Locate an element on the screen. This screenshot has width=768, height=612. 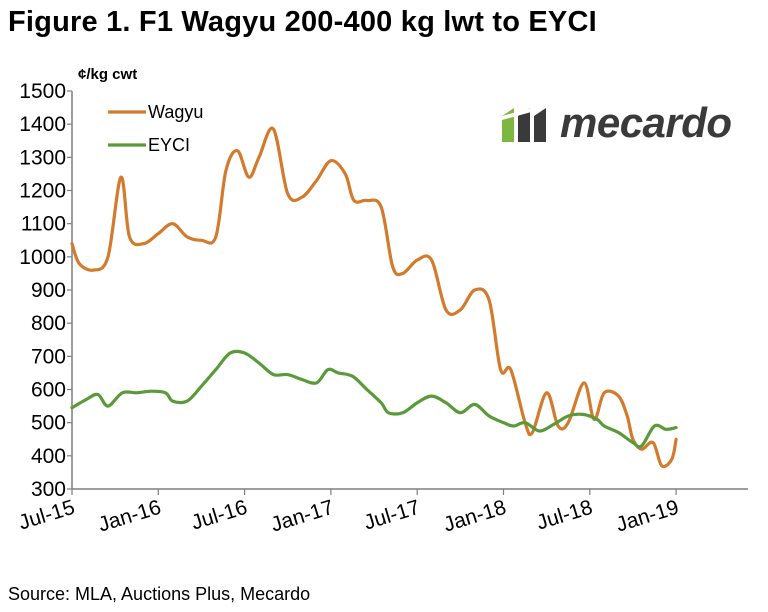
y-tick-label: 400 is located at coordinates (48, 456).